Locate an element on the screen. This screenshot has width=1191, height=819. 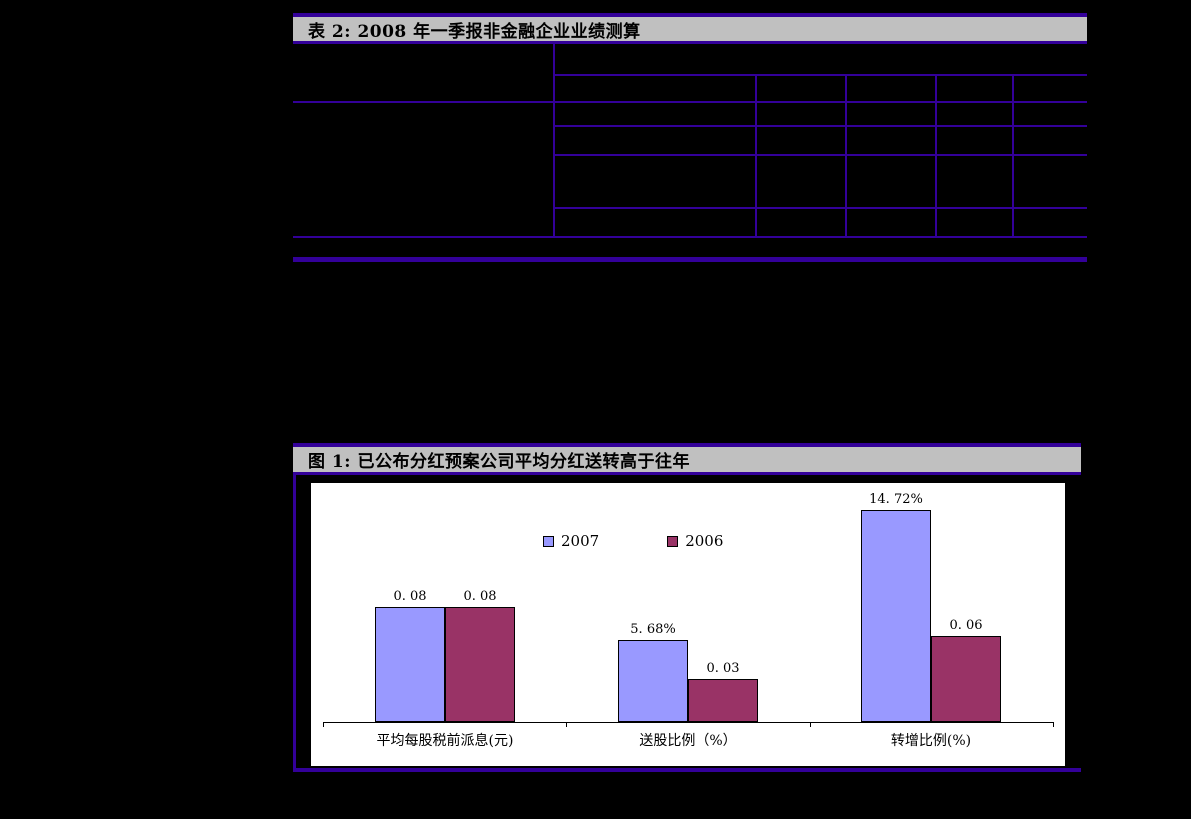
legend-label-2006: 2006 is located at coordinates (704, 541).